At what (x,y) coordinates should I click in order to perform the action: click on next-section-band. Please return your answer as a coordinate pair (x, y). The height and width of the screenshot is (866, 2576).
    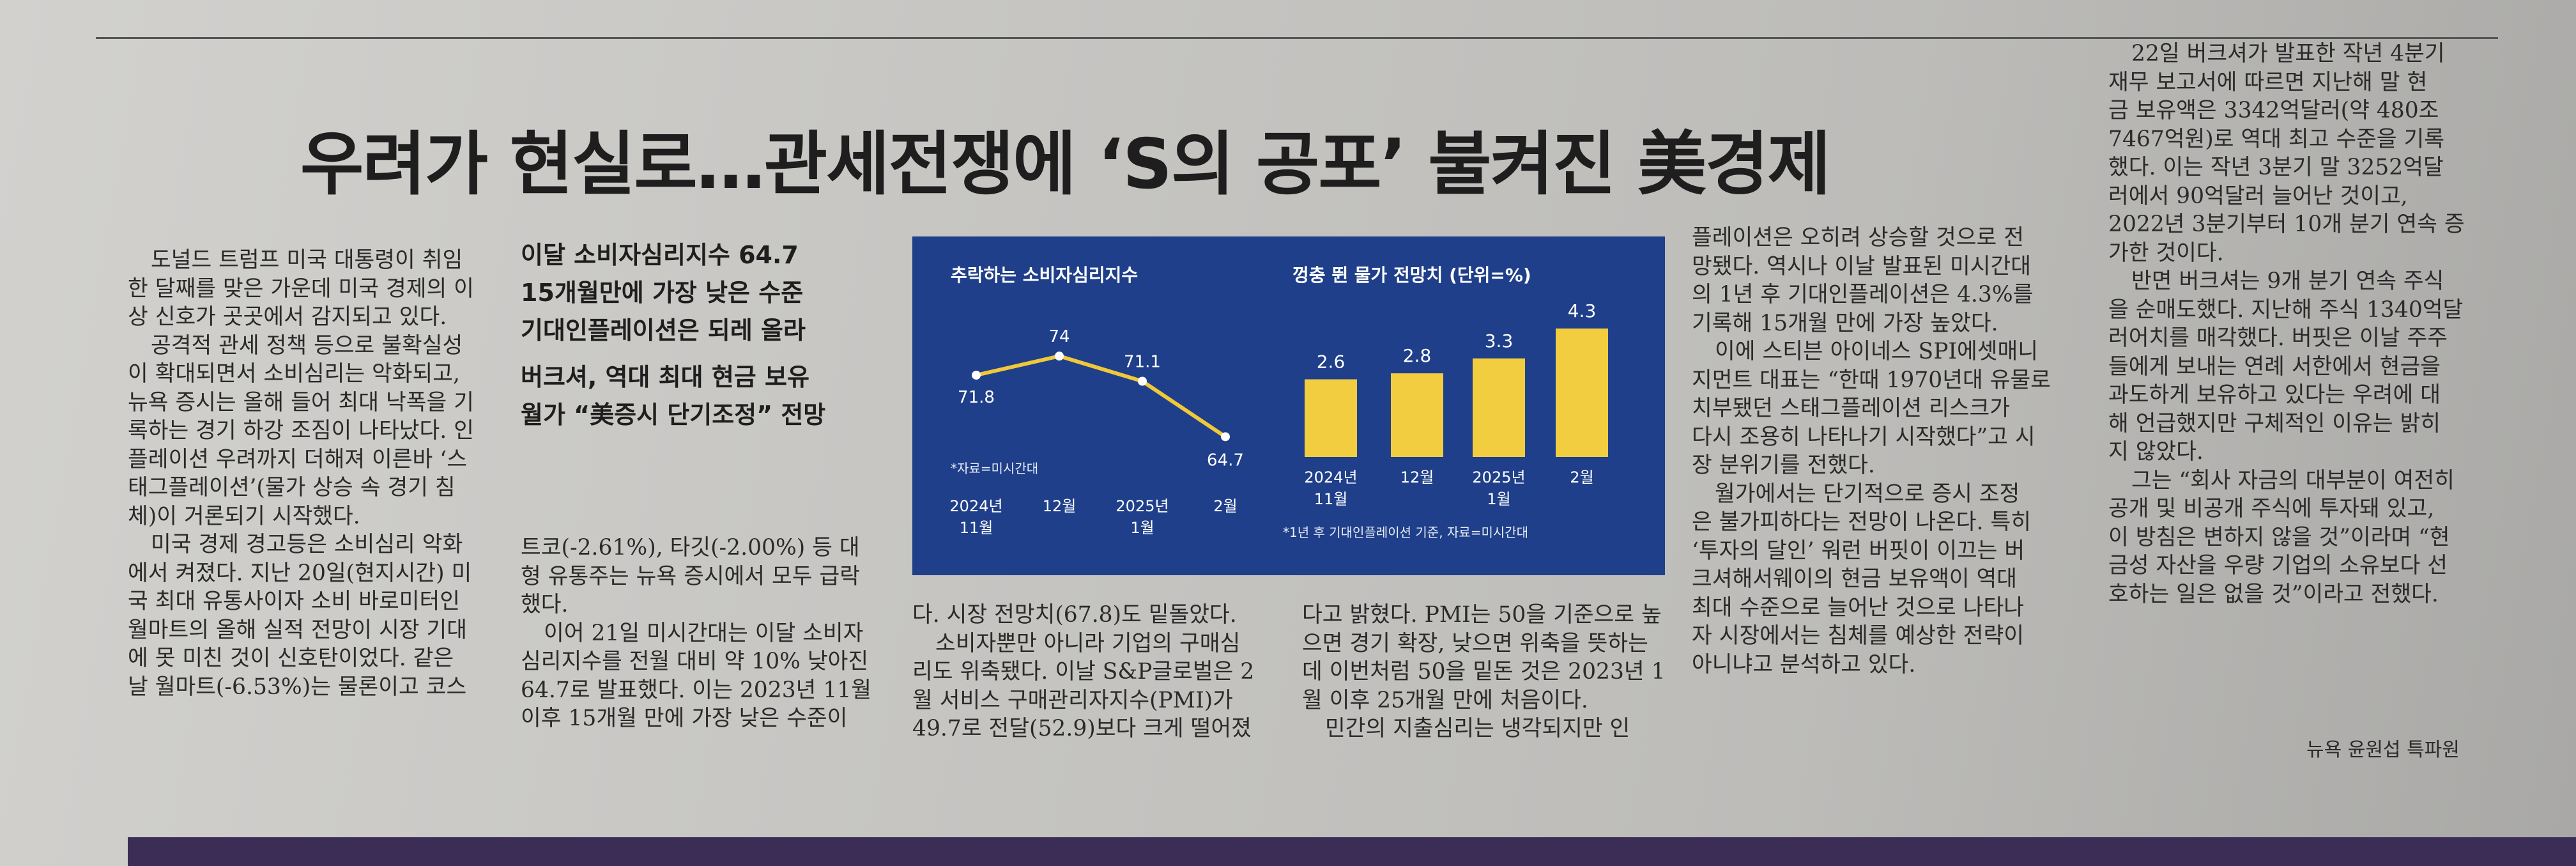
    Looking at the image, I should click on (1352, 851).